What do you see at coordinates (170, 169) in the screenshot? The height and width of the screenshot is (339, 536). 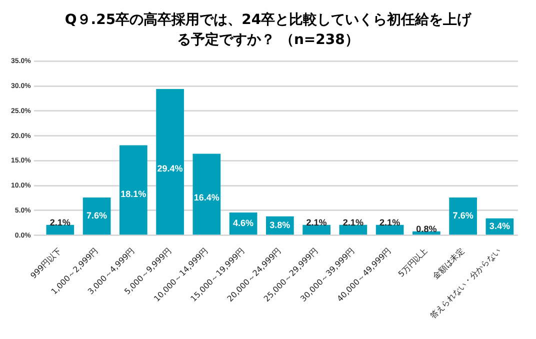 I see `data-label: 29.4%` at bounding box center [170, 169].